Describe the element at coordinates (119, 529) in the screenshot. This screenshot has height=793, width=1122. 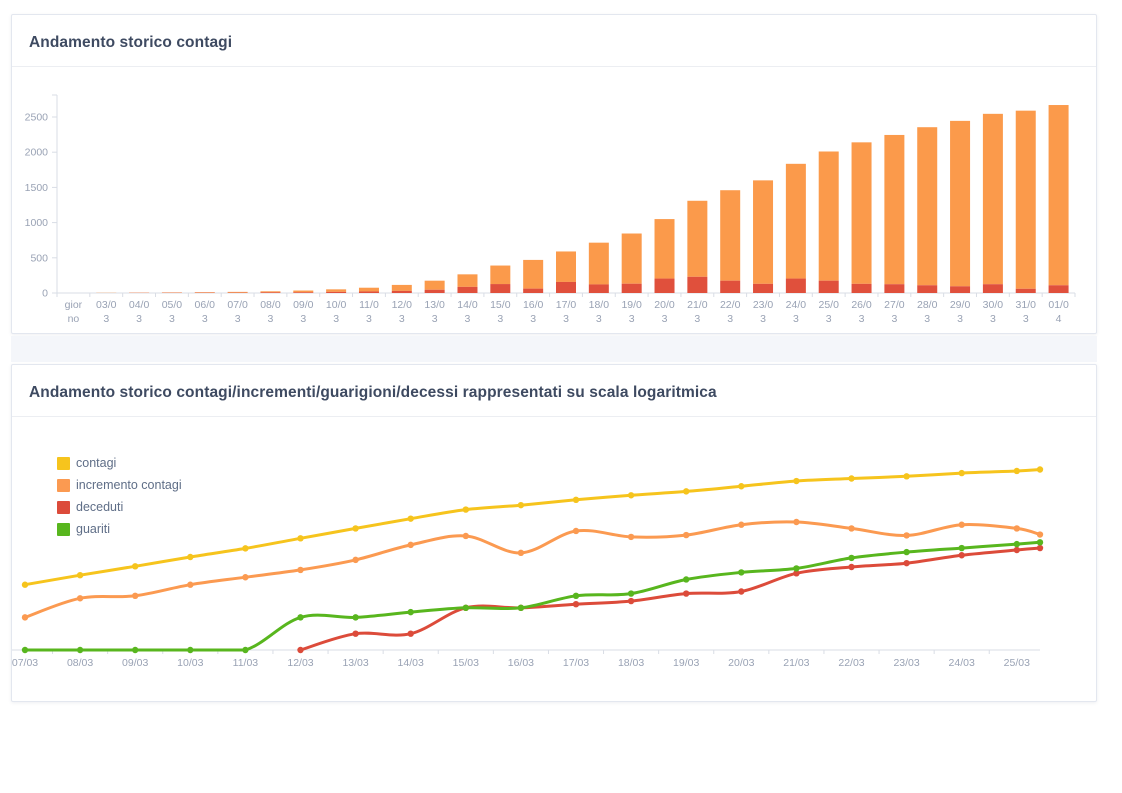
I see `legend-item-guariti: guariti` at that location.